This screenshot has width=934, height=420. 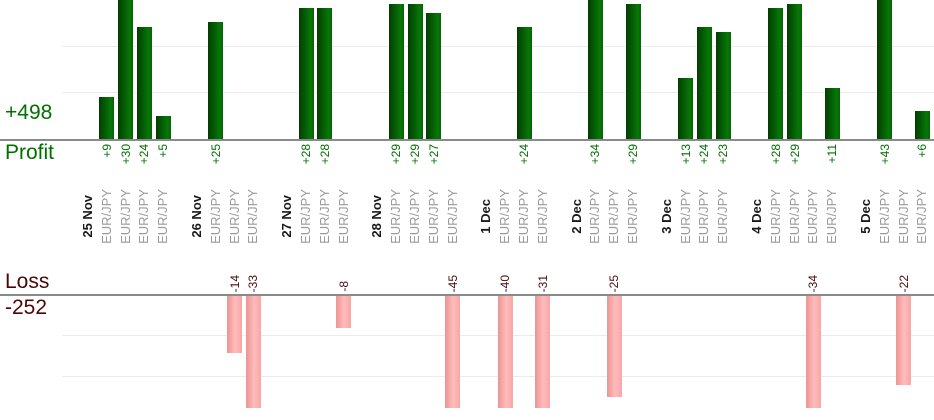 What do you see at coordinates (542, 283) in the screenshot?
I see `loss-value-label-text: -31` at bounding box center [542, 283].